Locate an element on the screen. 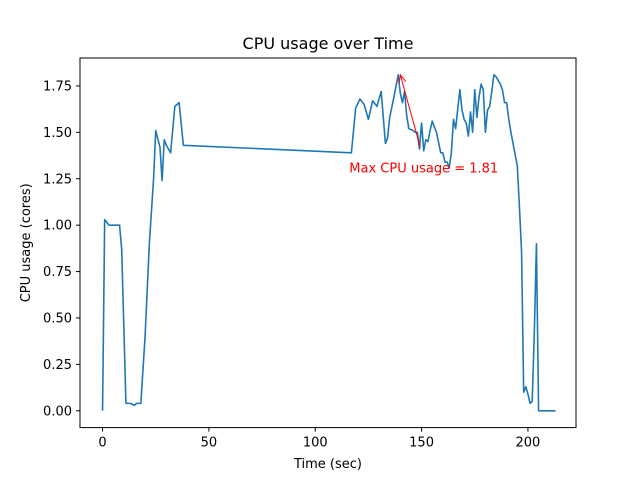  x-axis-label: Time (sec) is located at coordinates (327, 464).